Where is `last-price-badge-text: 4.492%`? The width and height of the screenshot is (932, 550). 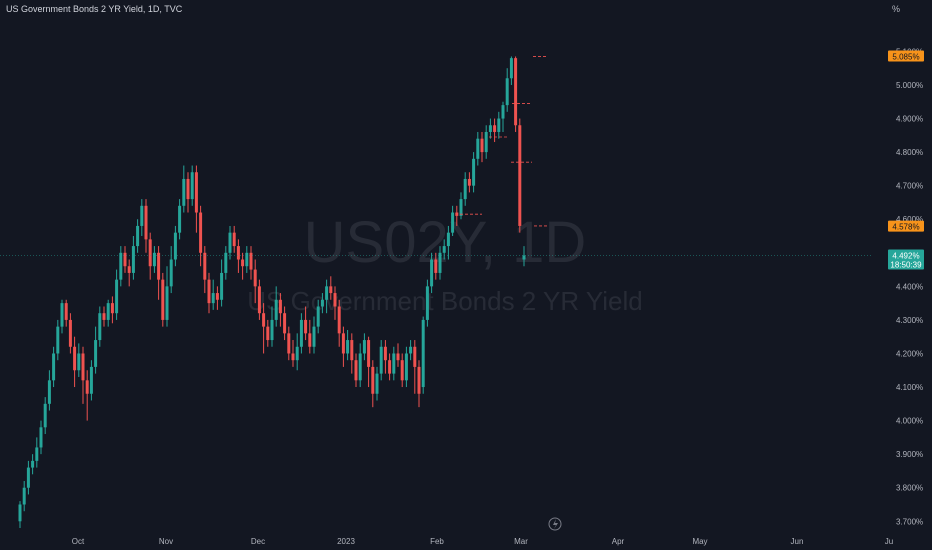 last-price-badge-text: 4.492% is located at coordinates (905, 255).